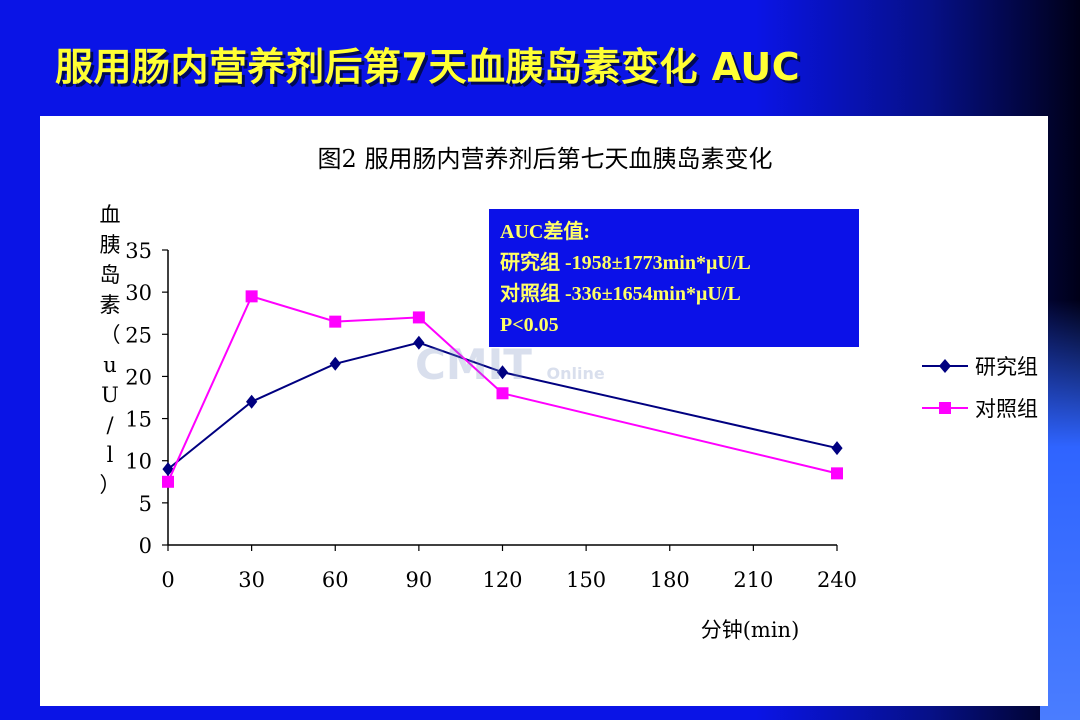  Describe the element at coordinates (529, 325) in the screenshot. I see `auc-line: P<0.05` at that location.